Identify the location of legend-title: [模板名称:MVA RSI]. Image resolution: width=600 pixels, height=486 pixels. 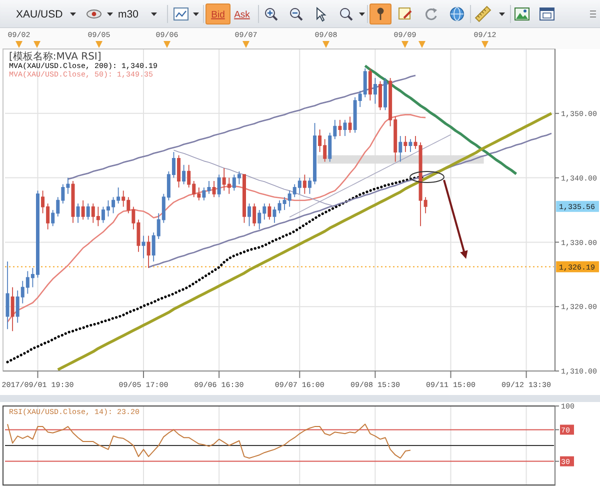
(55, 56).